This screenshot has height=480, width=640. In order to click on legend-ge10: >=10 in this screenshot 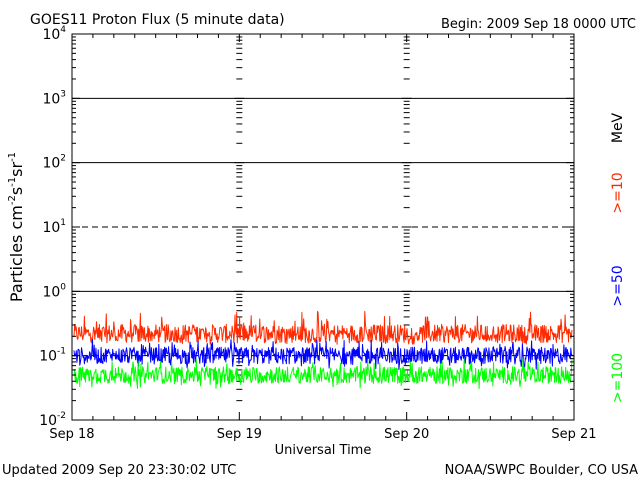, I will do `click(618, 192)`.